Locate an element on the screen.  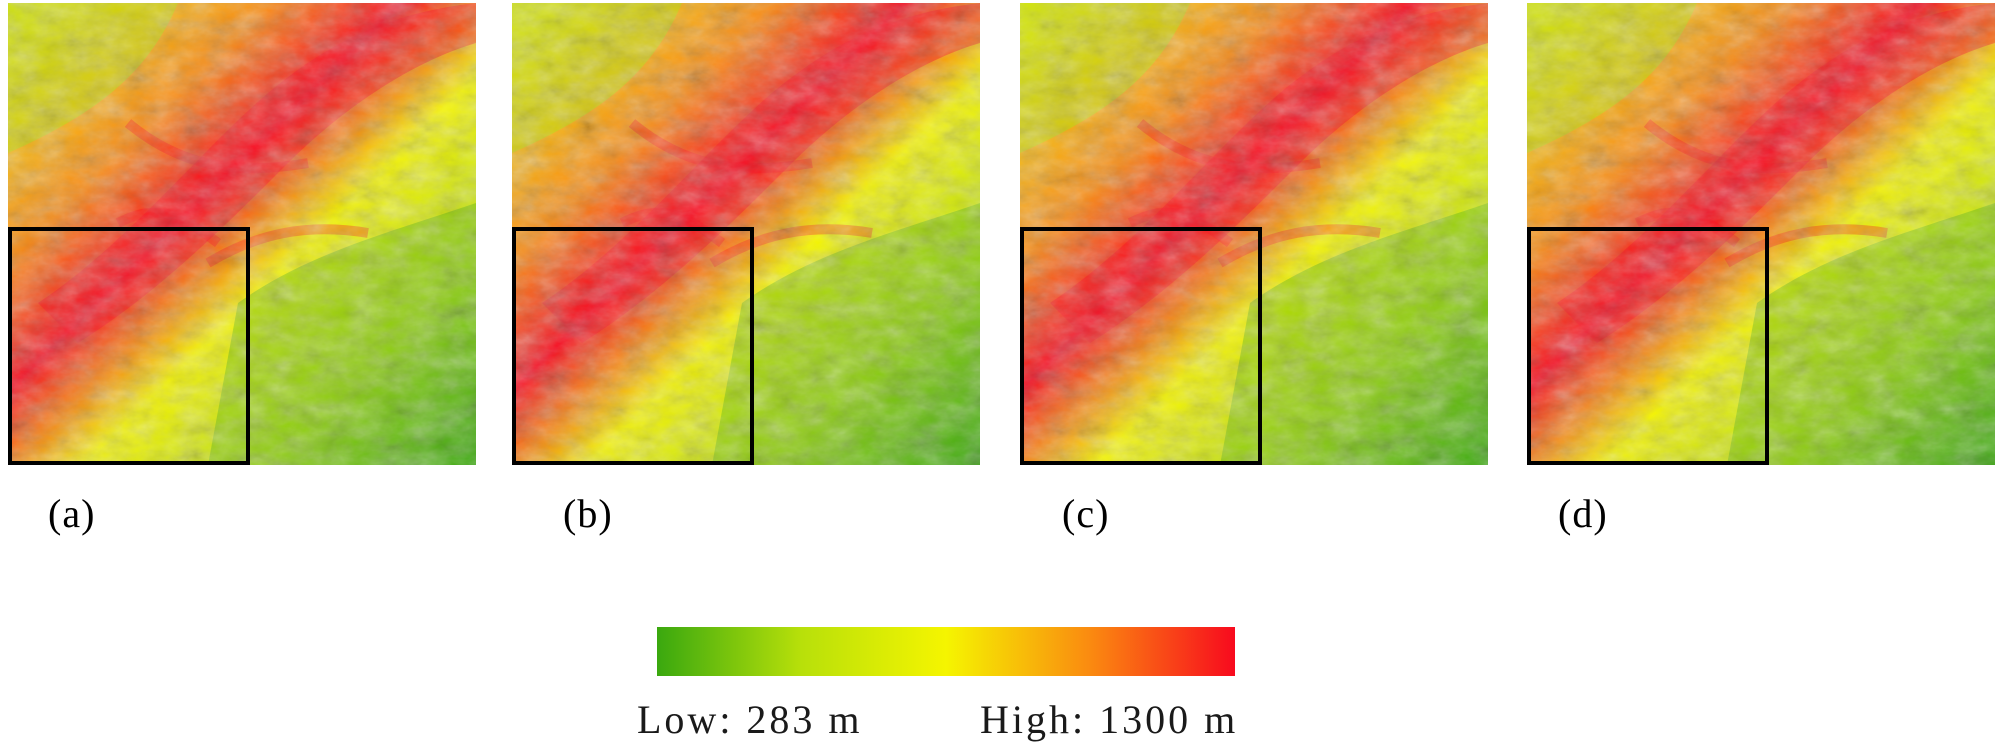
legend-high-label: High: 1300 m is located at coordinates (1109, 719).